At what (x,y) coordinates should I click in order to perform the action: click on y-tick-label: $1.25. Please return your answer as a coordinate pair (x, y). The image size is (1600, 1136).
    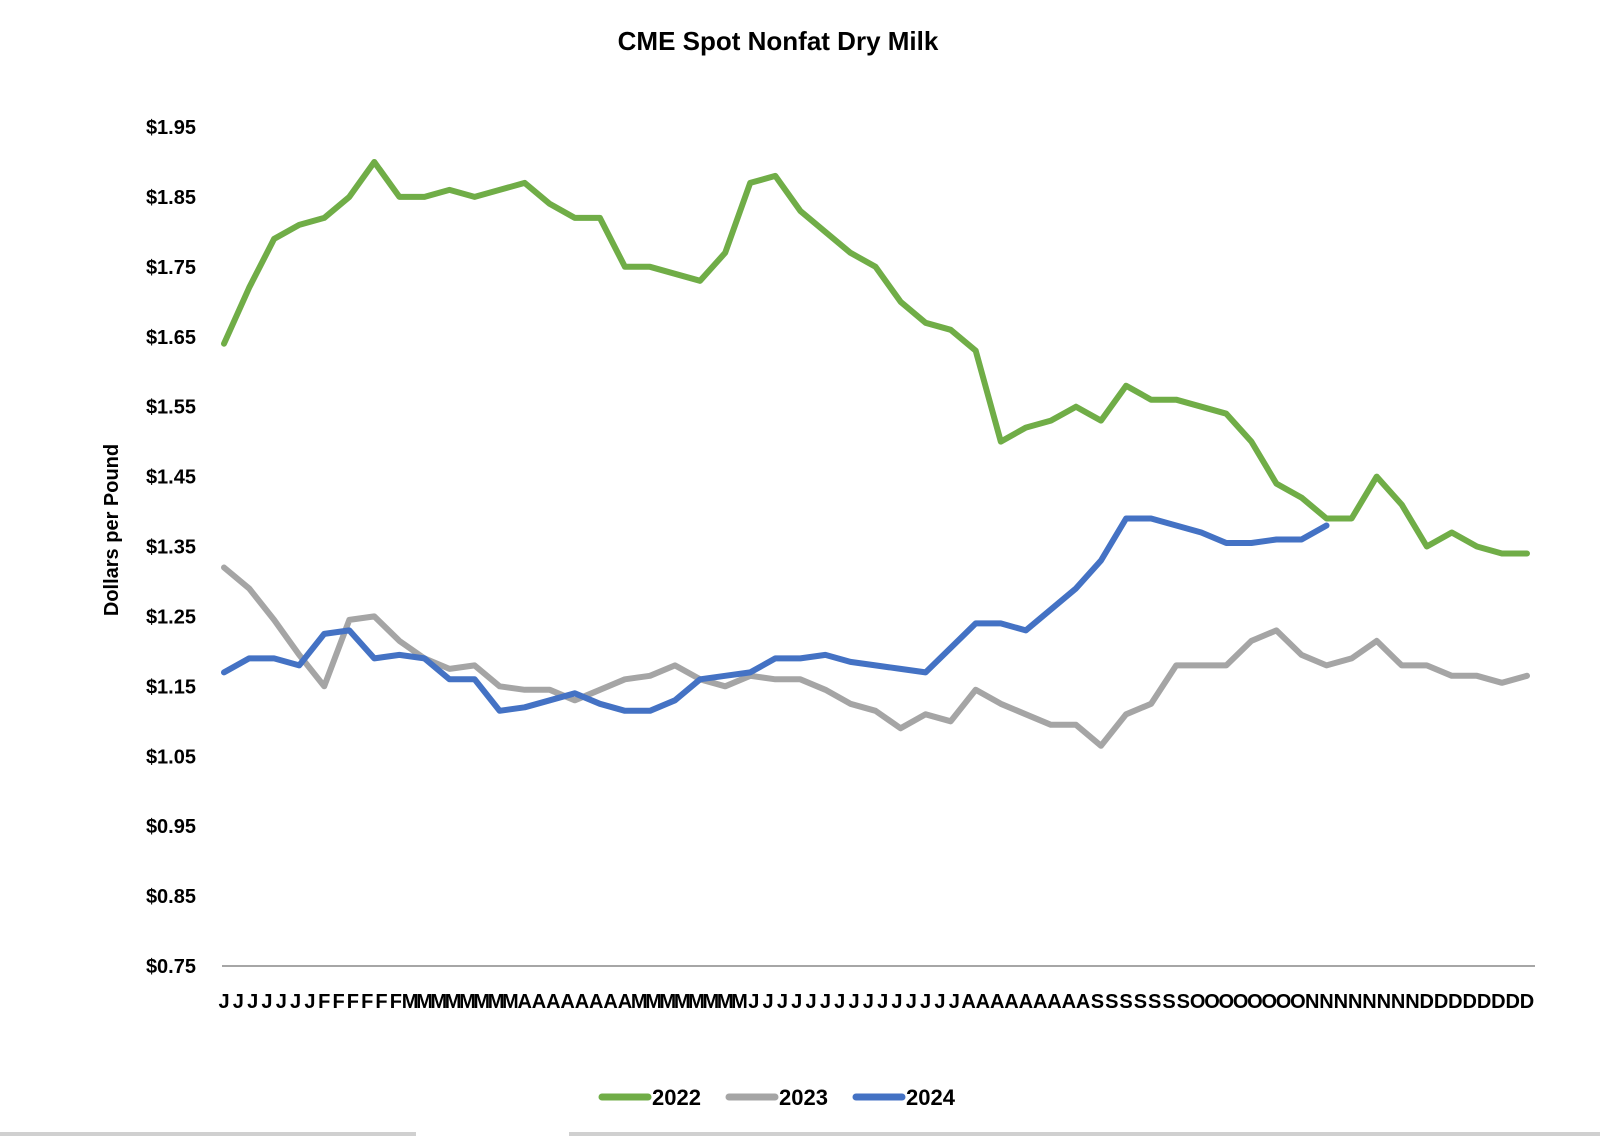
    Looking at the image, I should click on (171, 617).